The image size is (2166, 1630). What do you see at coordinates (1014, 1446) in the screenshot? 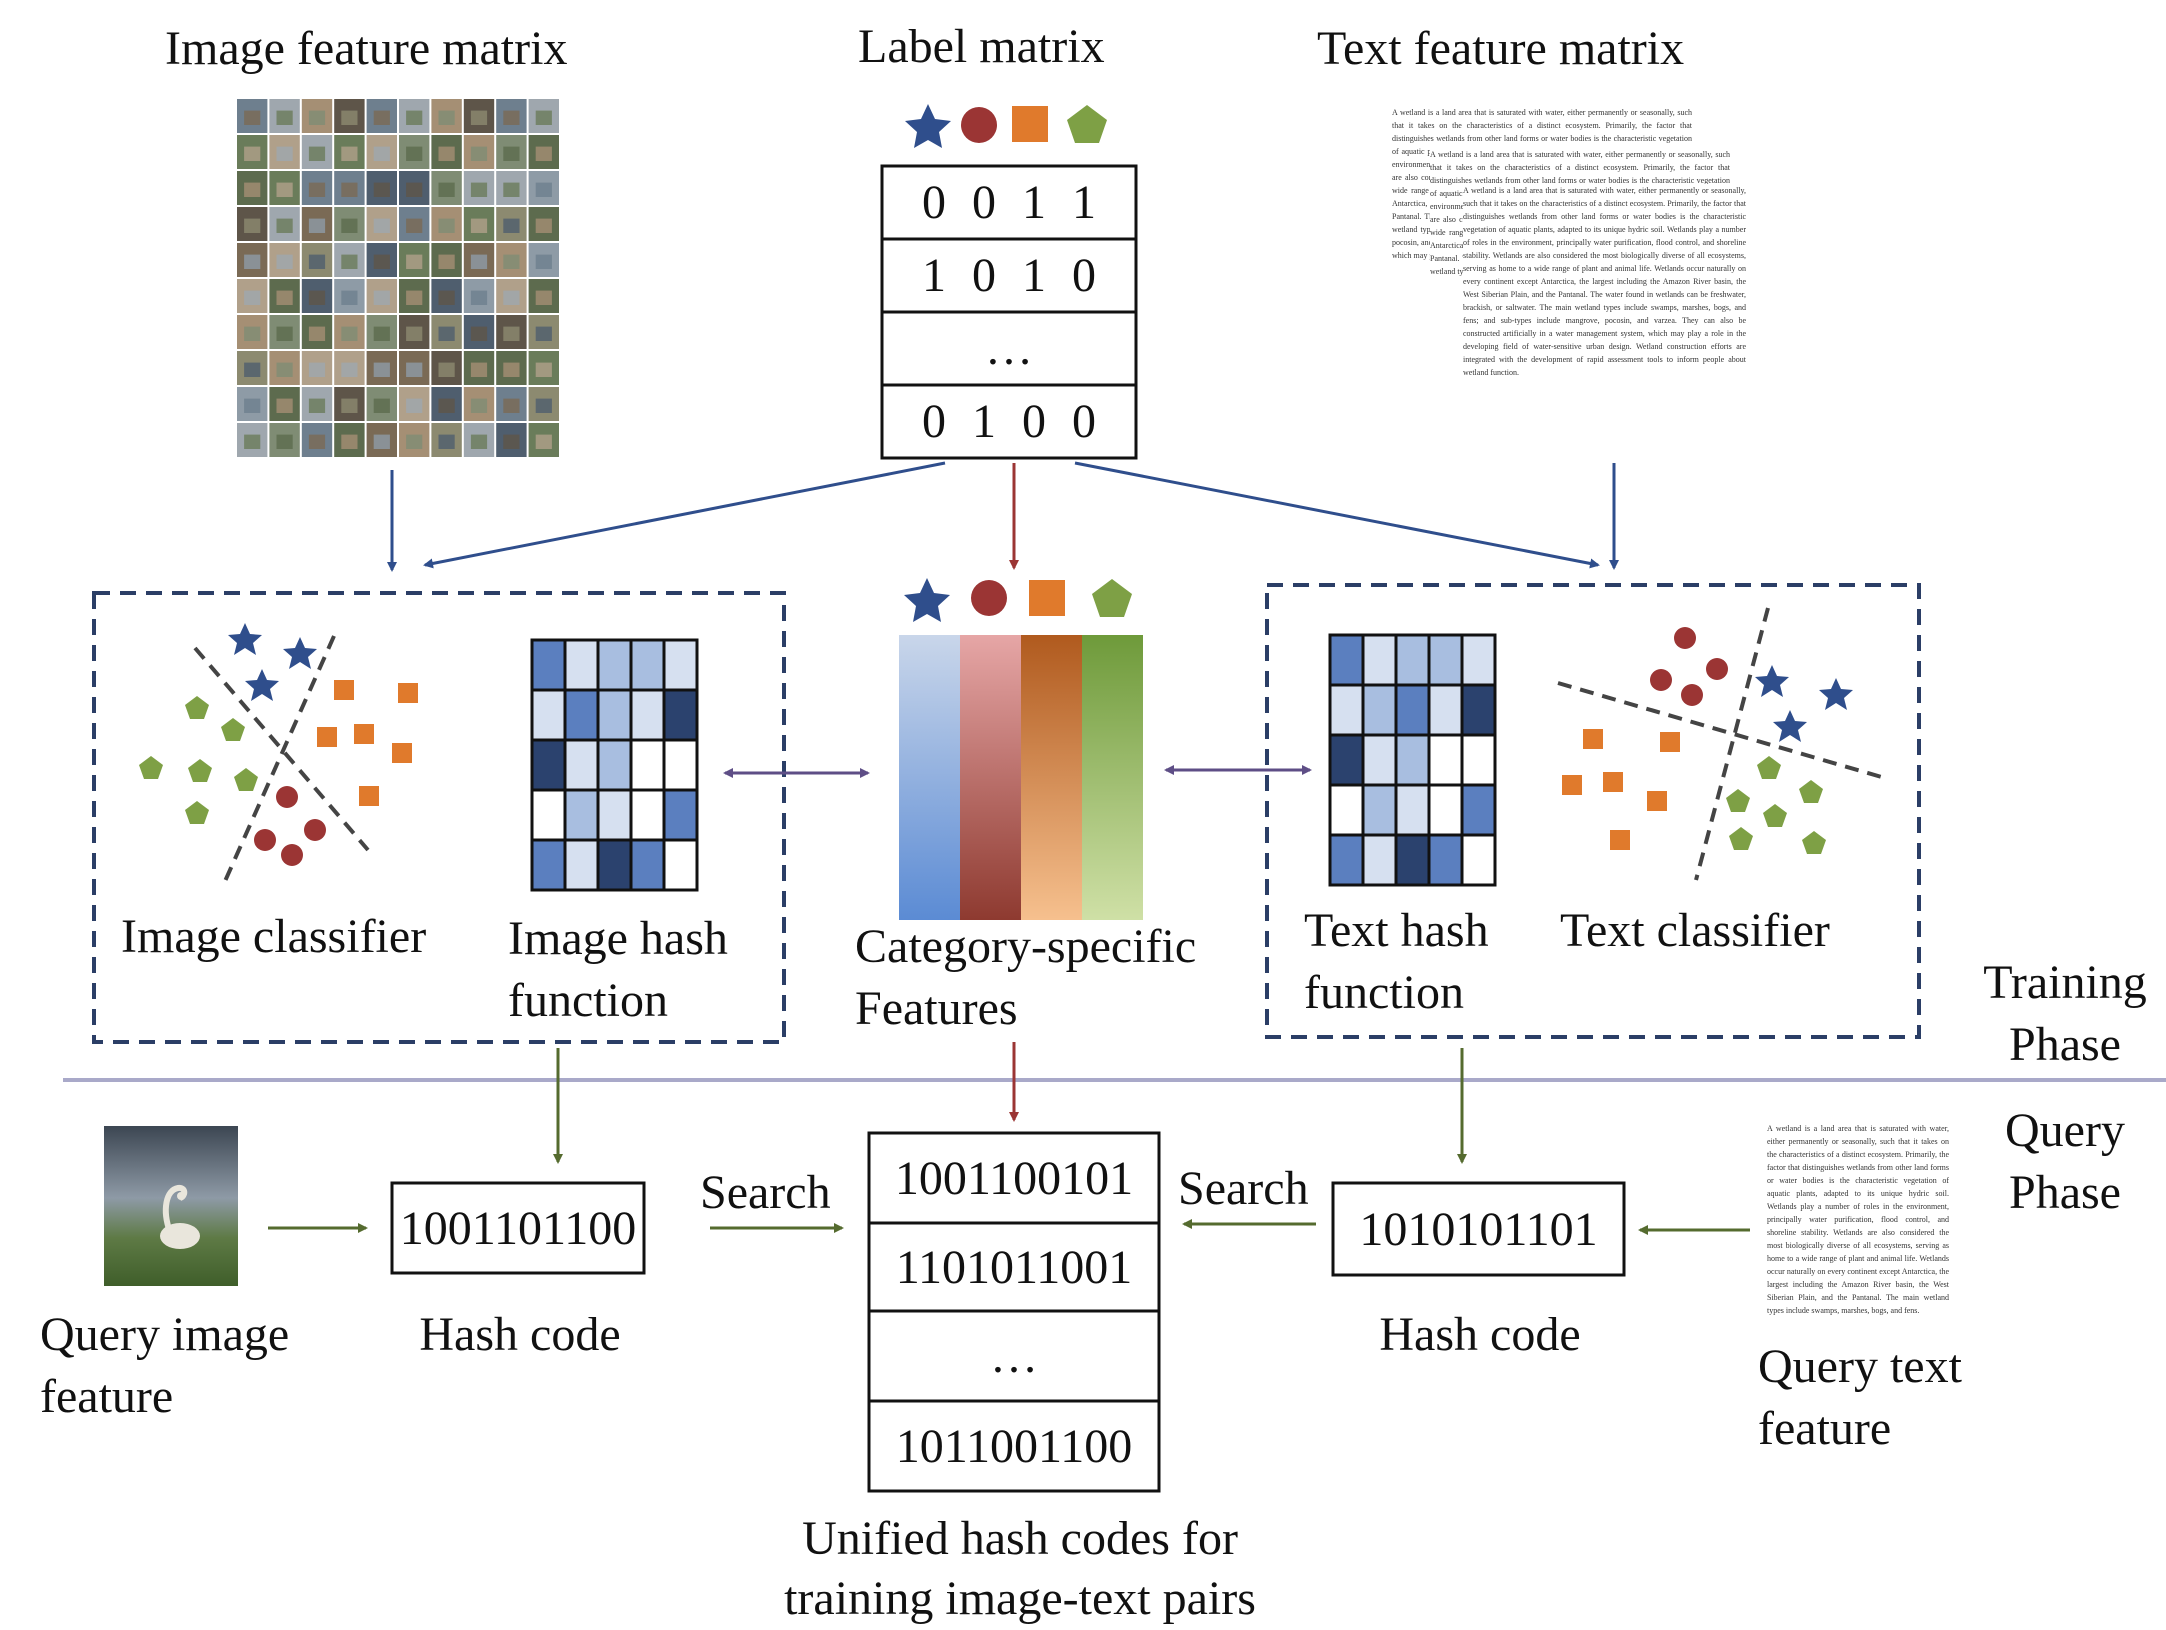
I see `unified-code-row-4: 1011001100` at bounding box center [1014, 1446].